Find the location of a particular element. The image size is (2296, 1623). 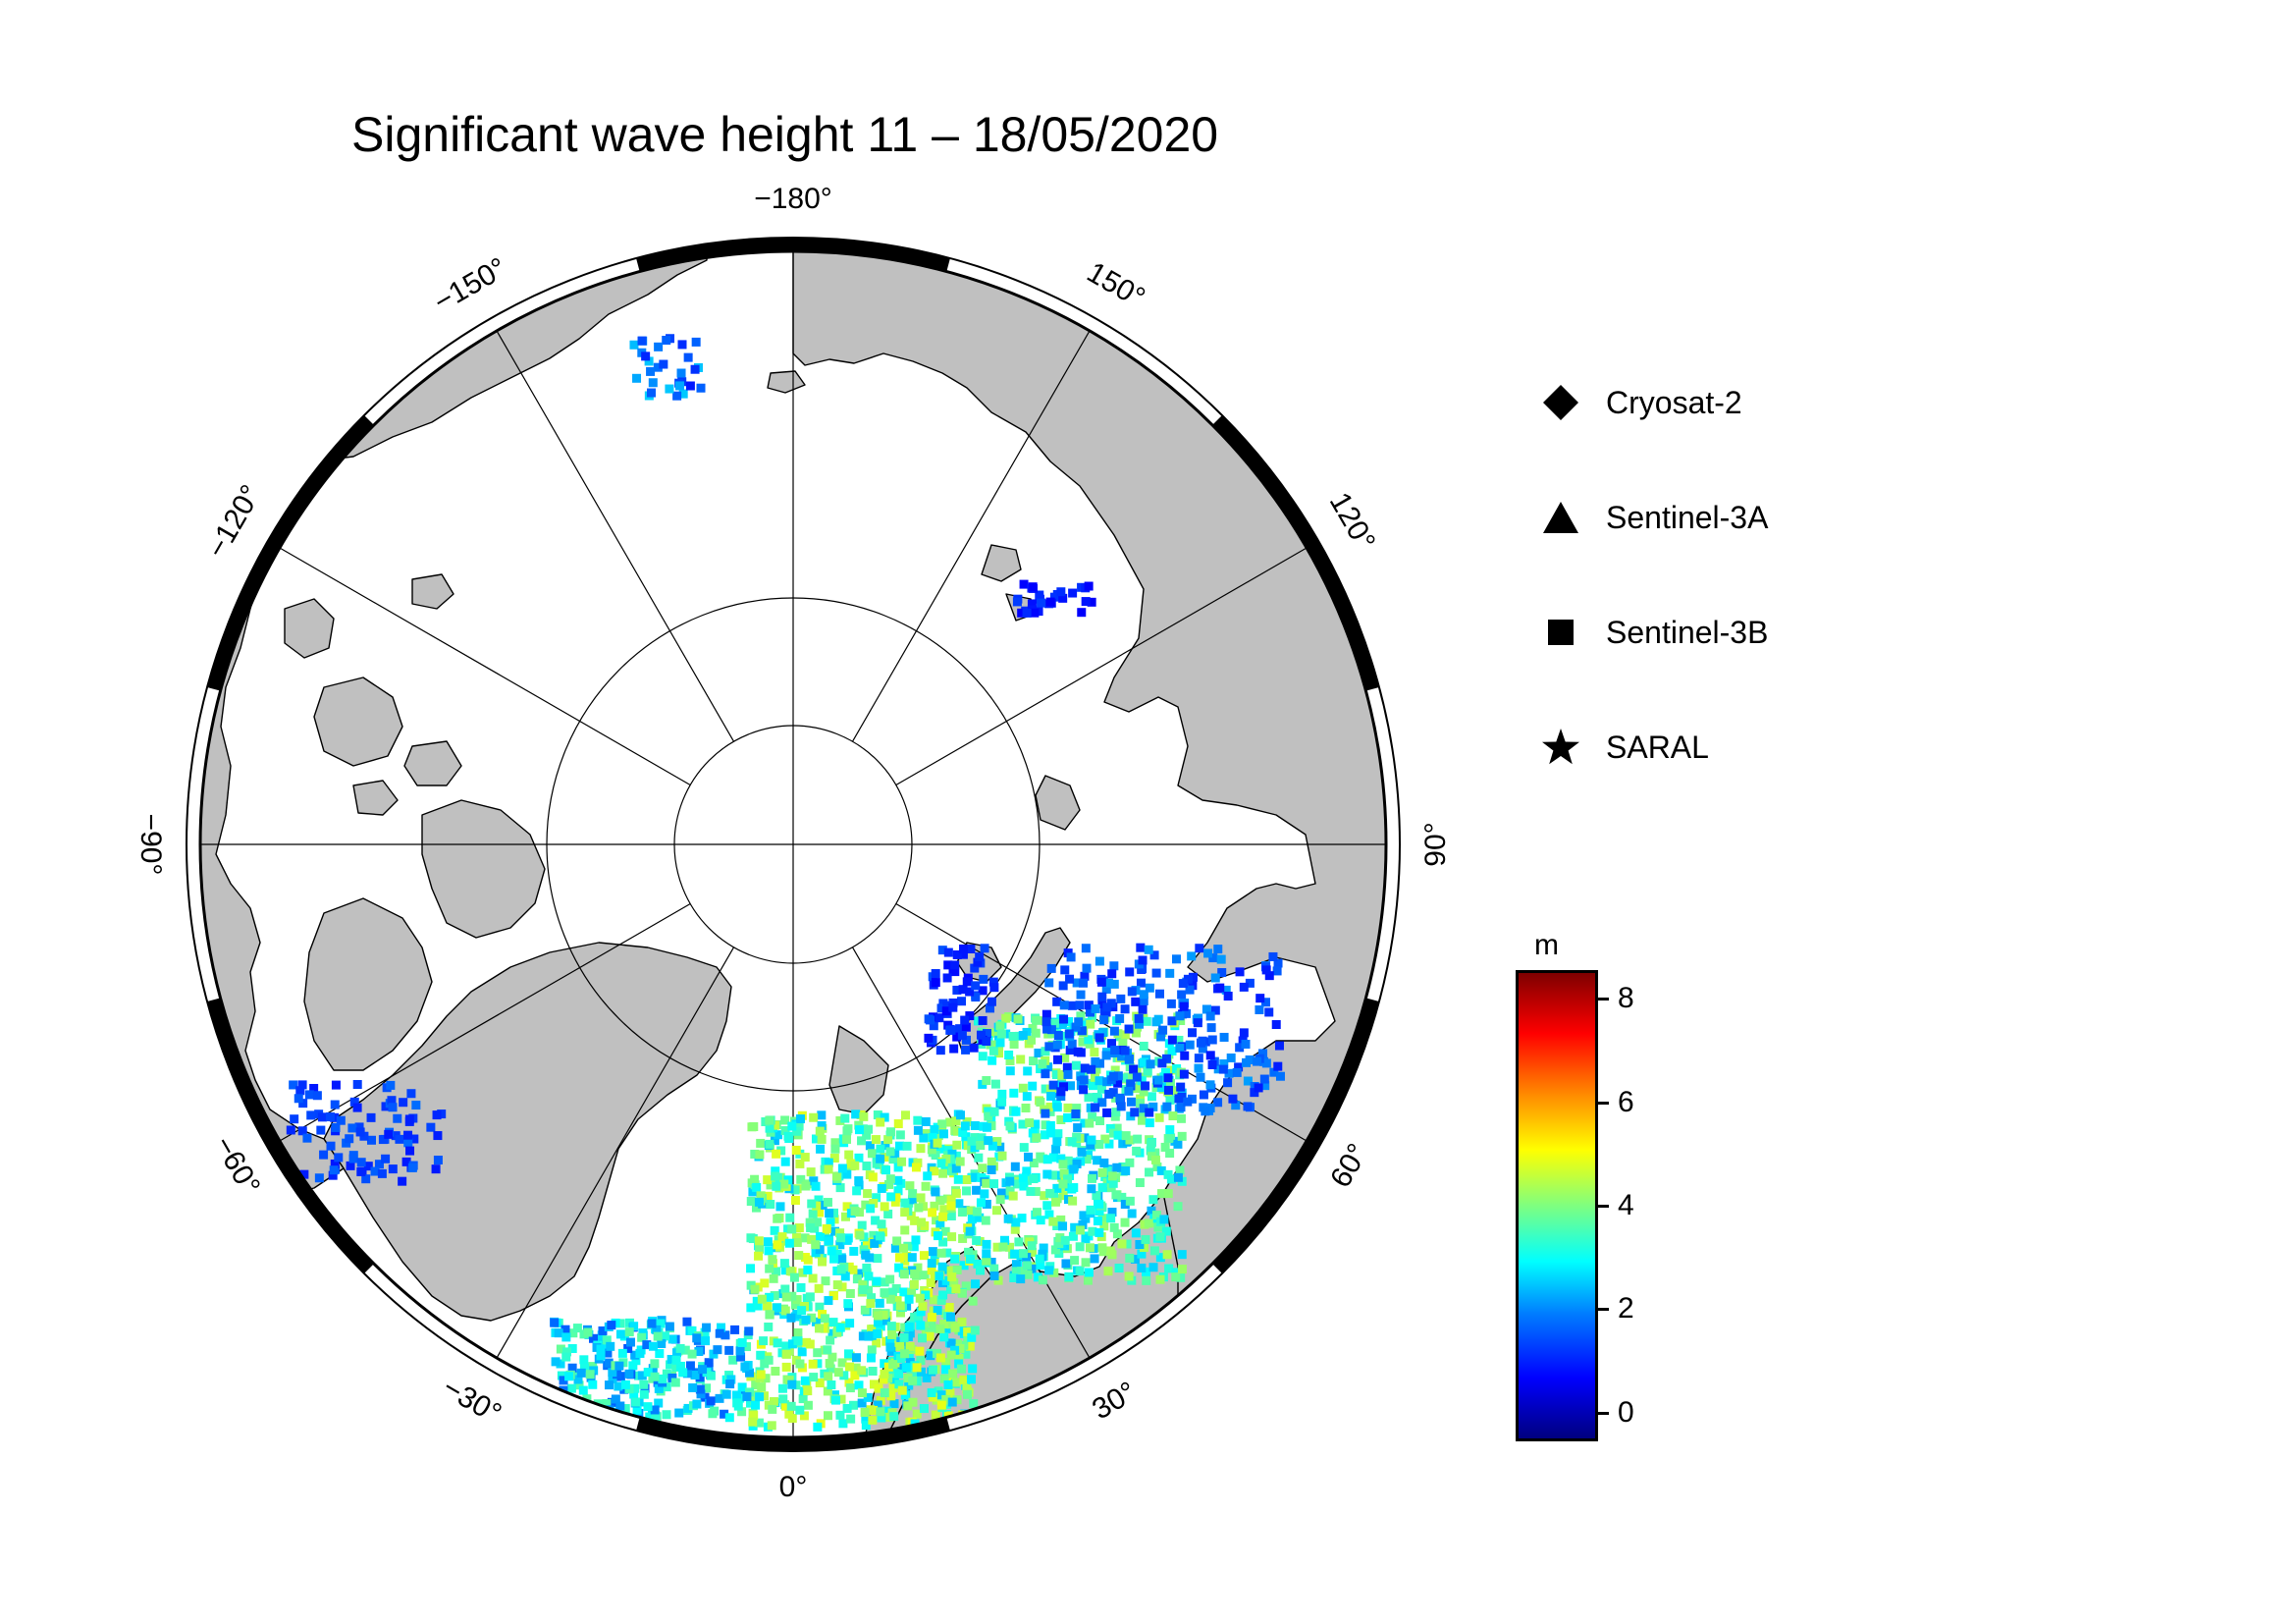

colorbar-tick-label: 2 is located at coordinates (1626, 1308).